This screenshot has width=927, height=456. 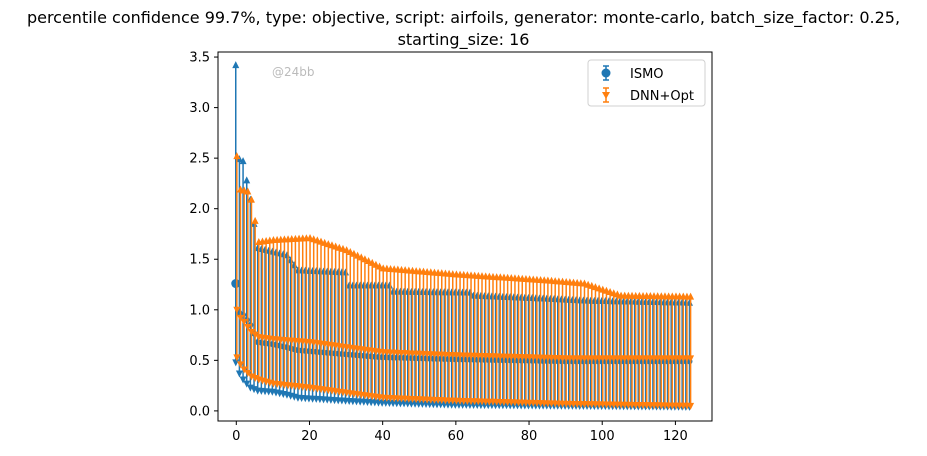 What do you see at coordinates (199, 361) in the screenshot?
I see `y-tick-label: 0.5` at bounding box center [199, 361].